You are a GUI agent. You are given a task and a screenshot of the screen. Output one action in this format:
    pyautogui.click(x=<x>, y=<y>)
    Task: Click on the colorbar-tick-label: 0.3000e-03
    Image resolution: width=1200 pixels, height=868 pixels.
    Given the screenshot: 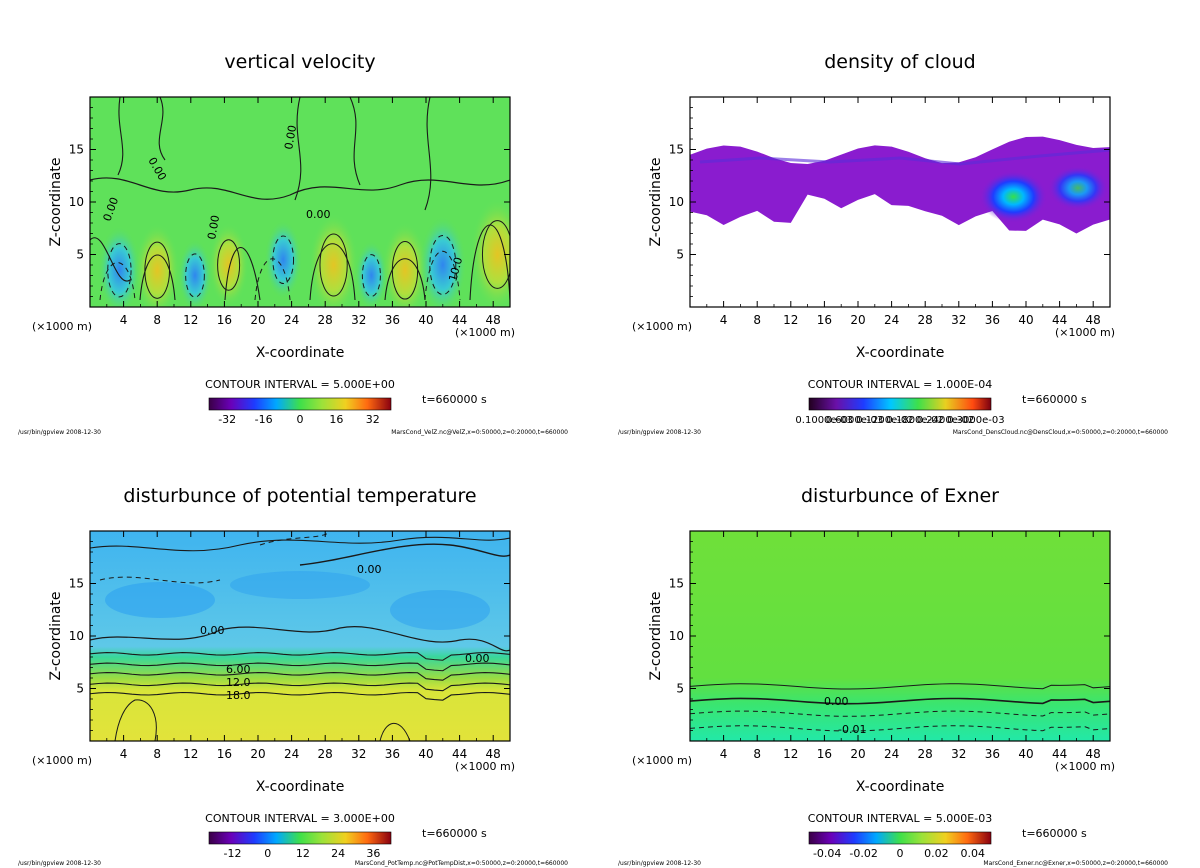 What is the action you would take?
    pyautogui.click(x=975, y=420)
    